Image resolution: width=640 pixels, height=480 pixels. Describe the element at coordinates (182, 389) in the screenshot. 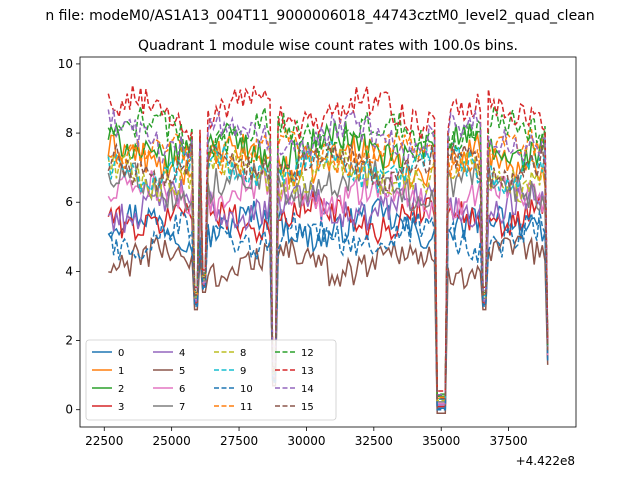

I see `legend-label-6: 6` at that location.